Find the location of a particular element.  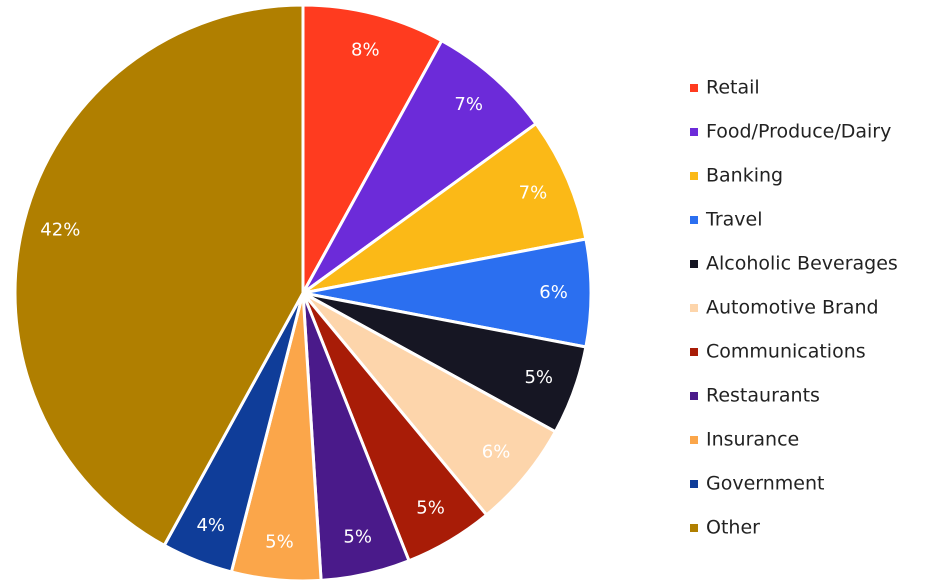

legend-label: Communications is located at coordinates (786, 352).